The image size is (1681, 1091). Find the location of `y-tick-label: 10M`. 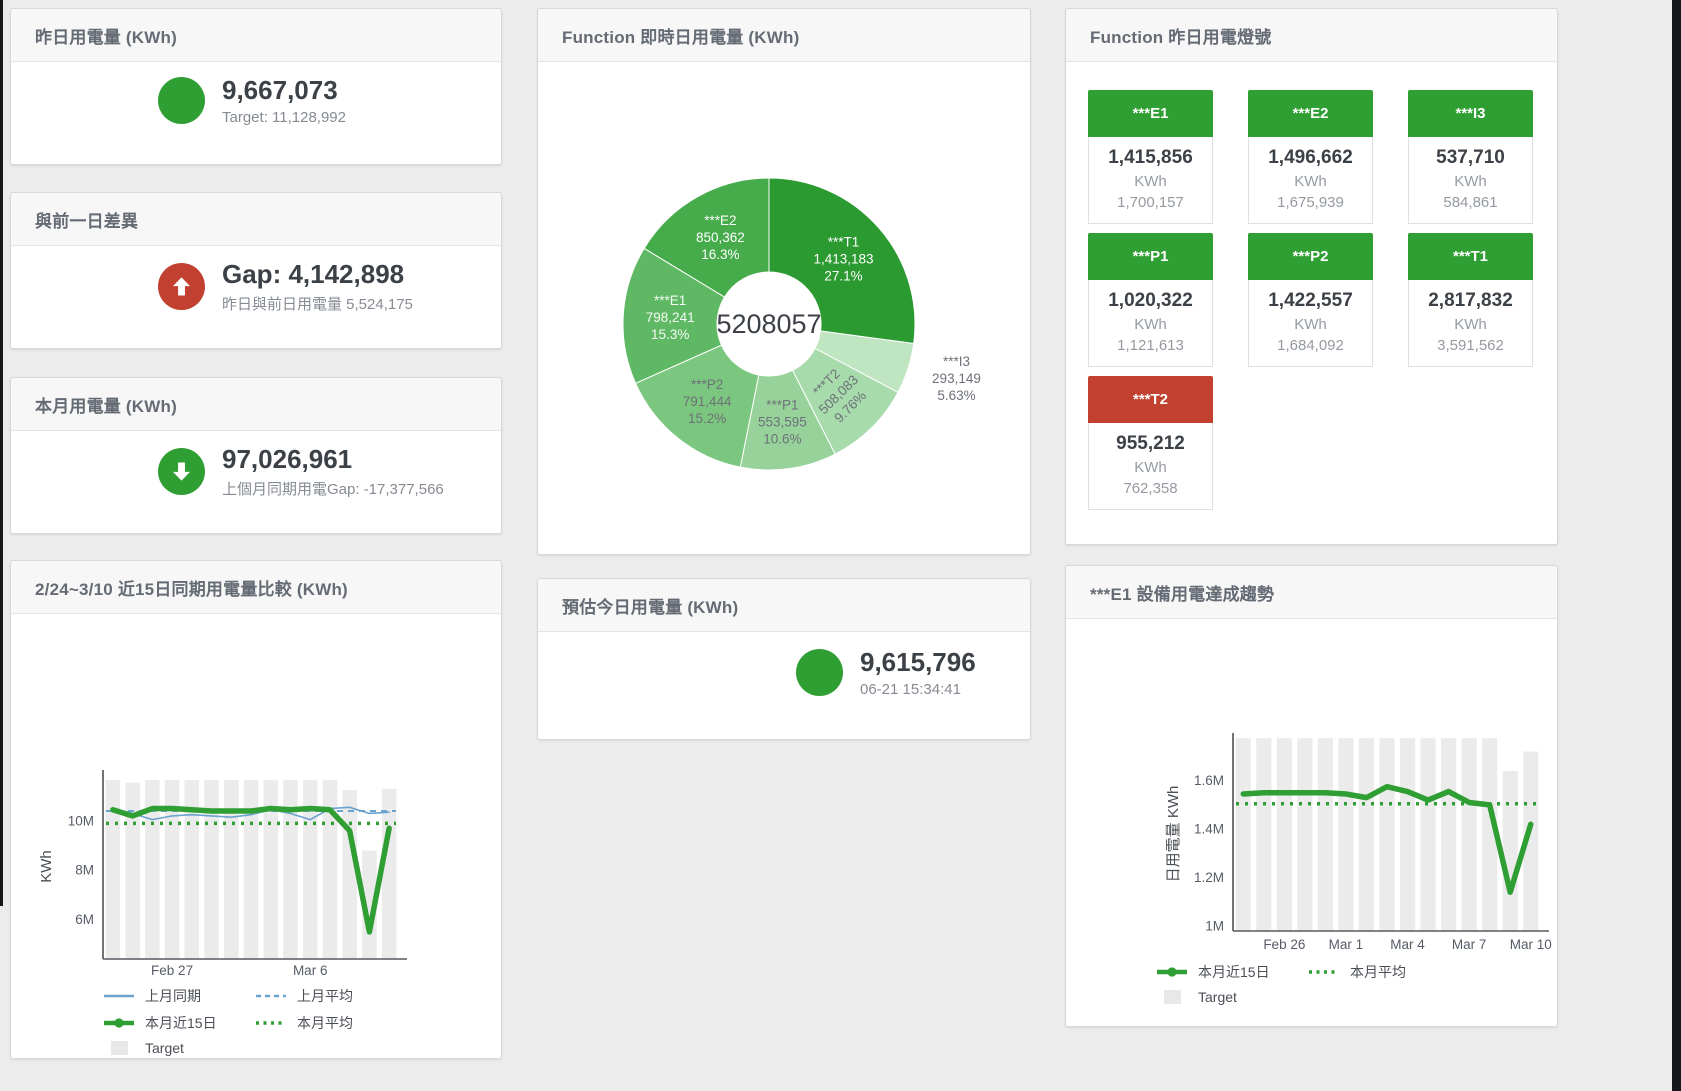

y-tick-label: 10M is located at coordinates (81, 820).